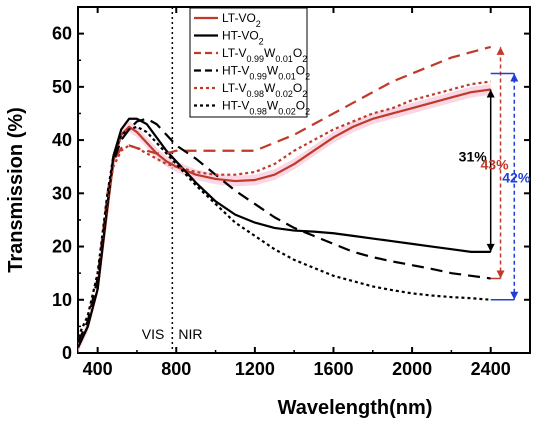 The height and width of the screenshot is (423, 550). I want to click on y-tick-label: 60, so click(62, 34).